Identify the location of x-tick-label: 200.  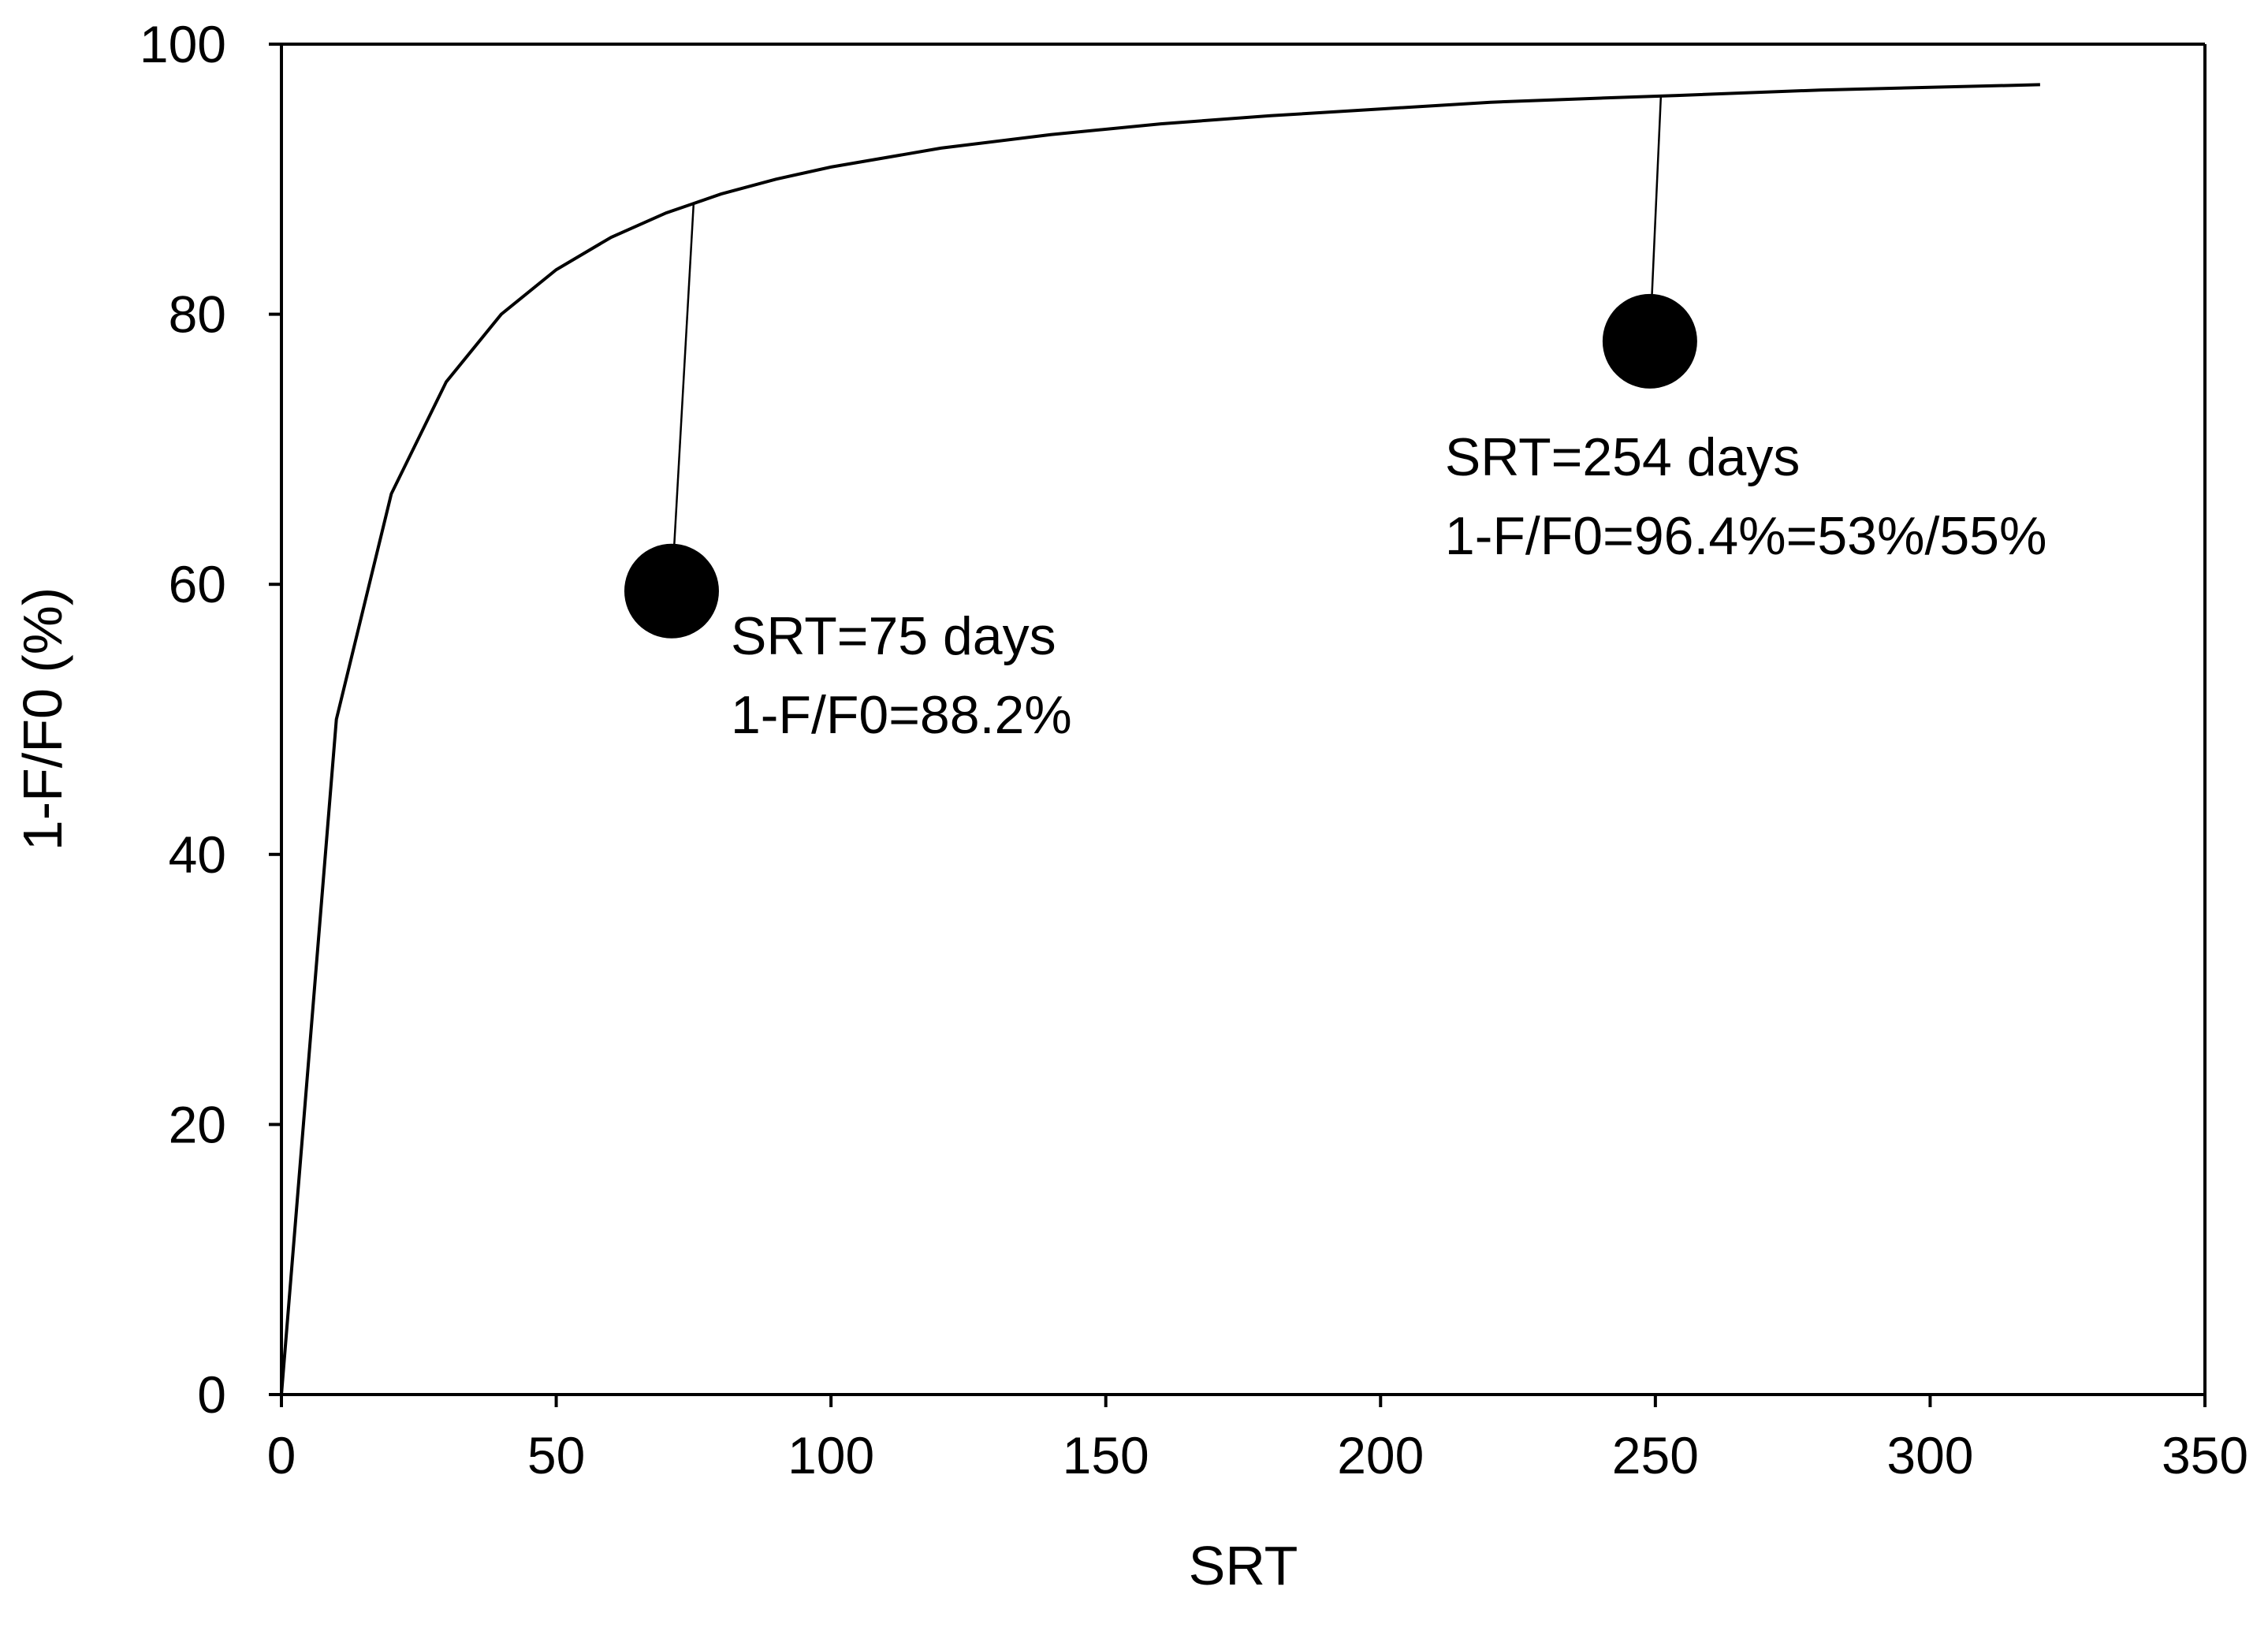
(1381, 1455).